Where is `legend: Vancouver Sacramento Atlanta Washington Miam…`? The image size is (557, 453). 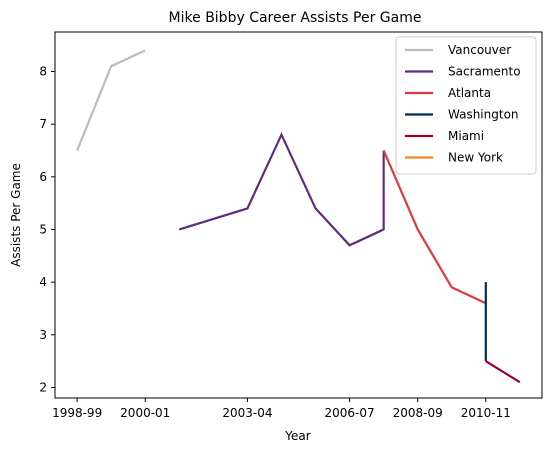 legend: Vancouver Sacramento Atlanta Washington Miam… is located at coordinates (466, 105).